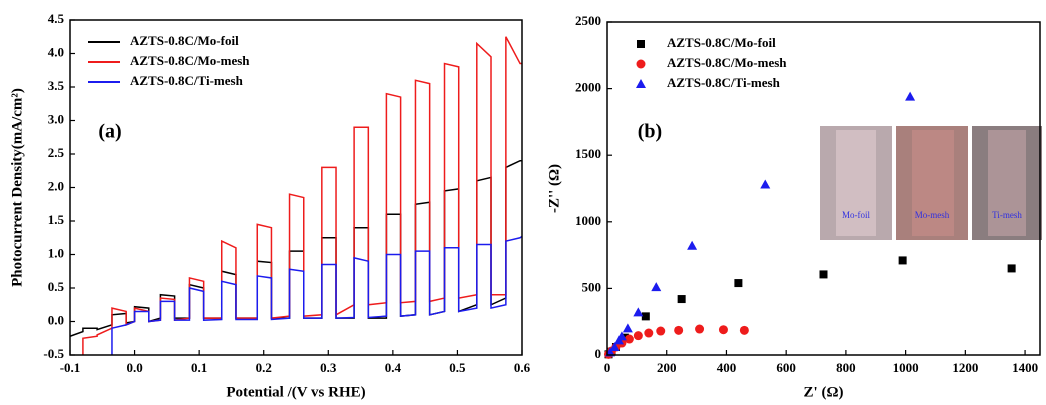 The image size is (1046, 405). What do you see at coordinates (1025, 367) in the screenshot?
I see `x-tick-label: 1400` at bounding box center [1025, 367].